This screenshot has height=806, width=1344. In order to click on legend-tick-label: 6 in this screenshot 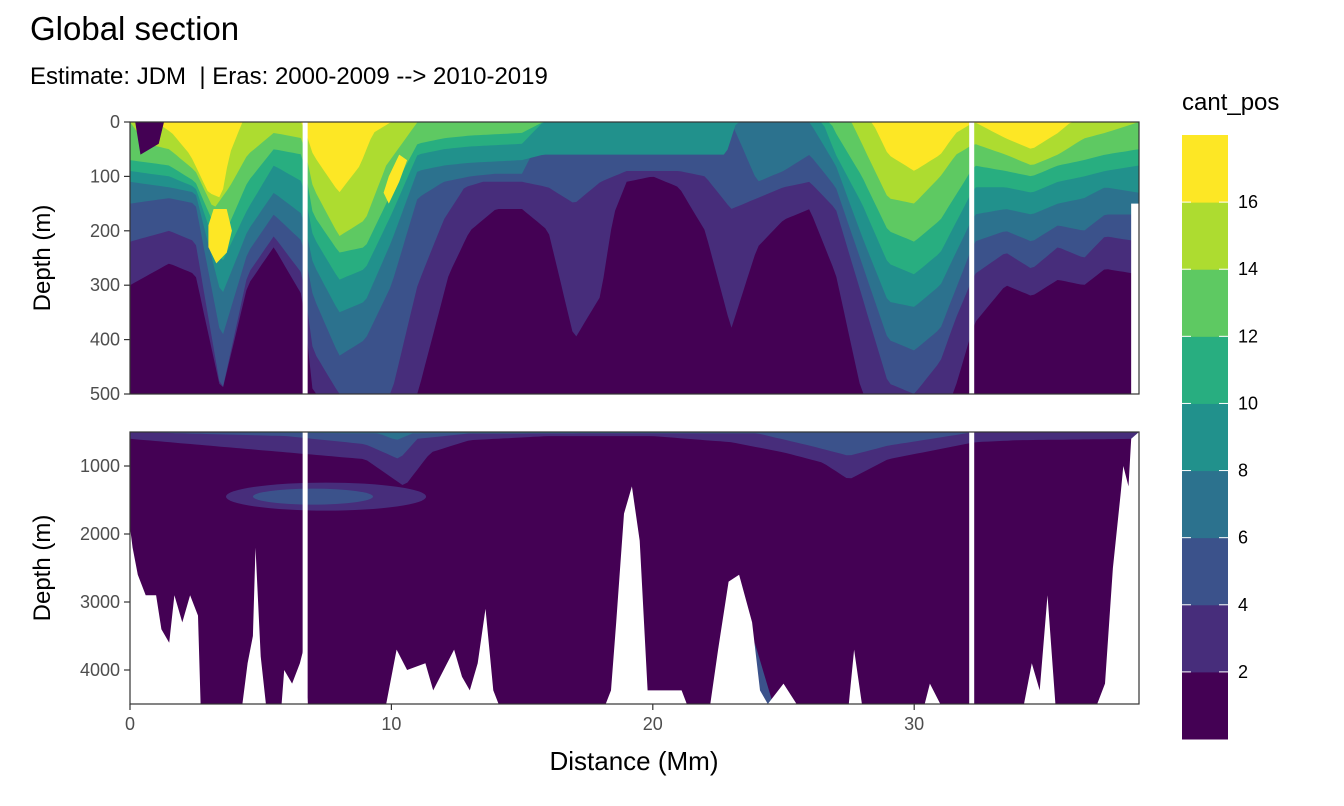, I will do `click(1243, 538)`.